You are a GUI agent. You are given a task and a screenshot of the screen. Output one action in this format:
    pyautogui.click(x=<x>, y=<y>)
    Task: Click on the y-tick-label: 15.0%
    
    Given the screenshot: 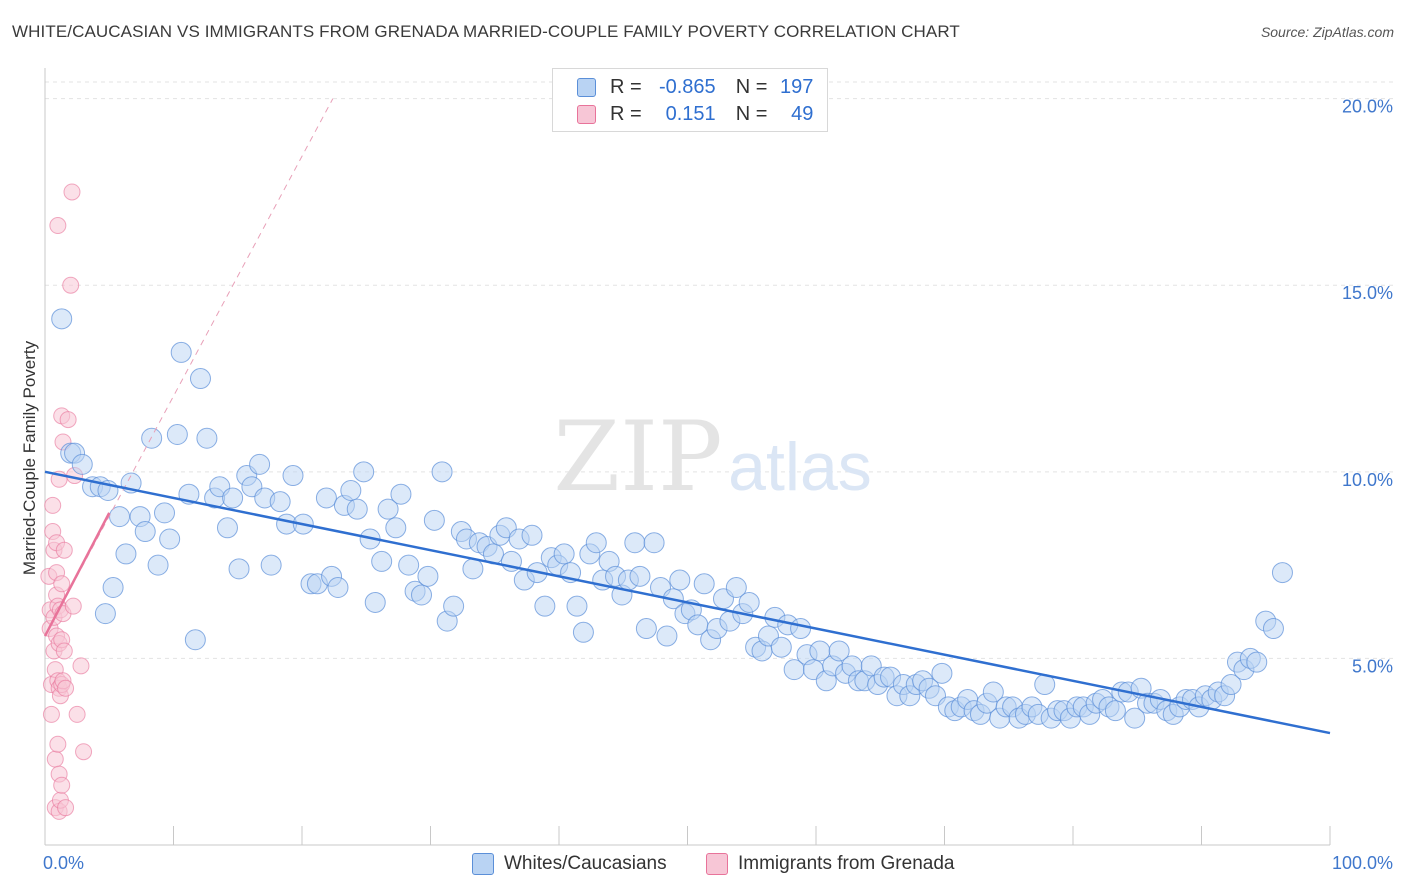 What is the action you would take?
    pyautogui.click(x=1367, y=293)
    